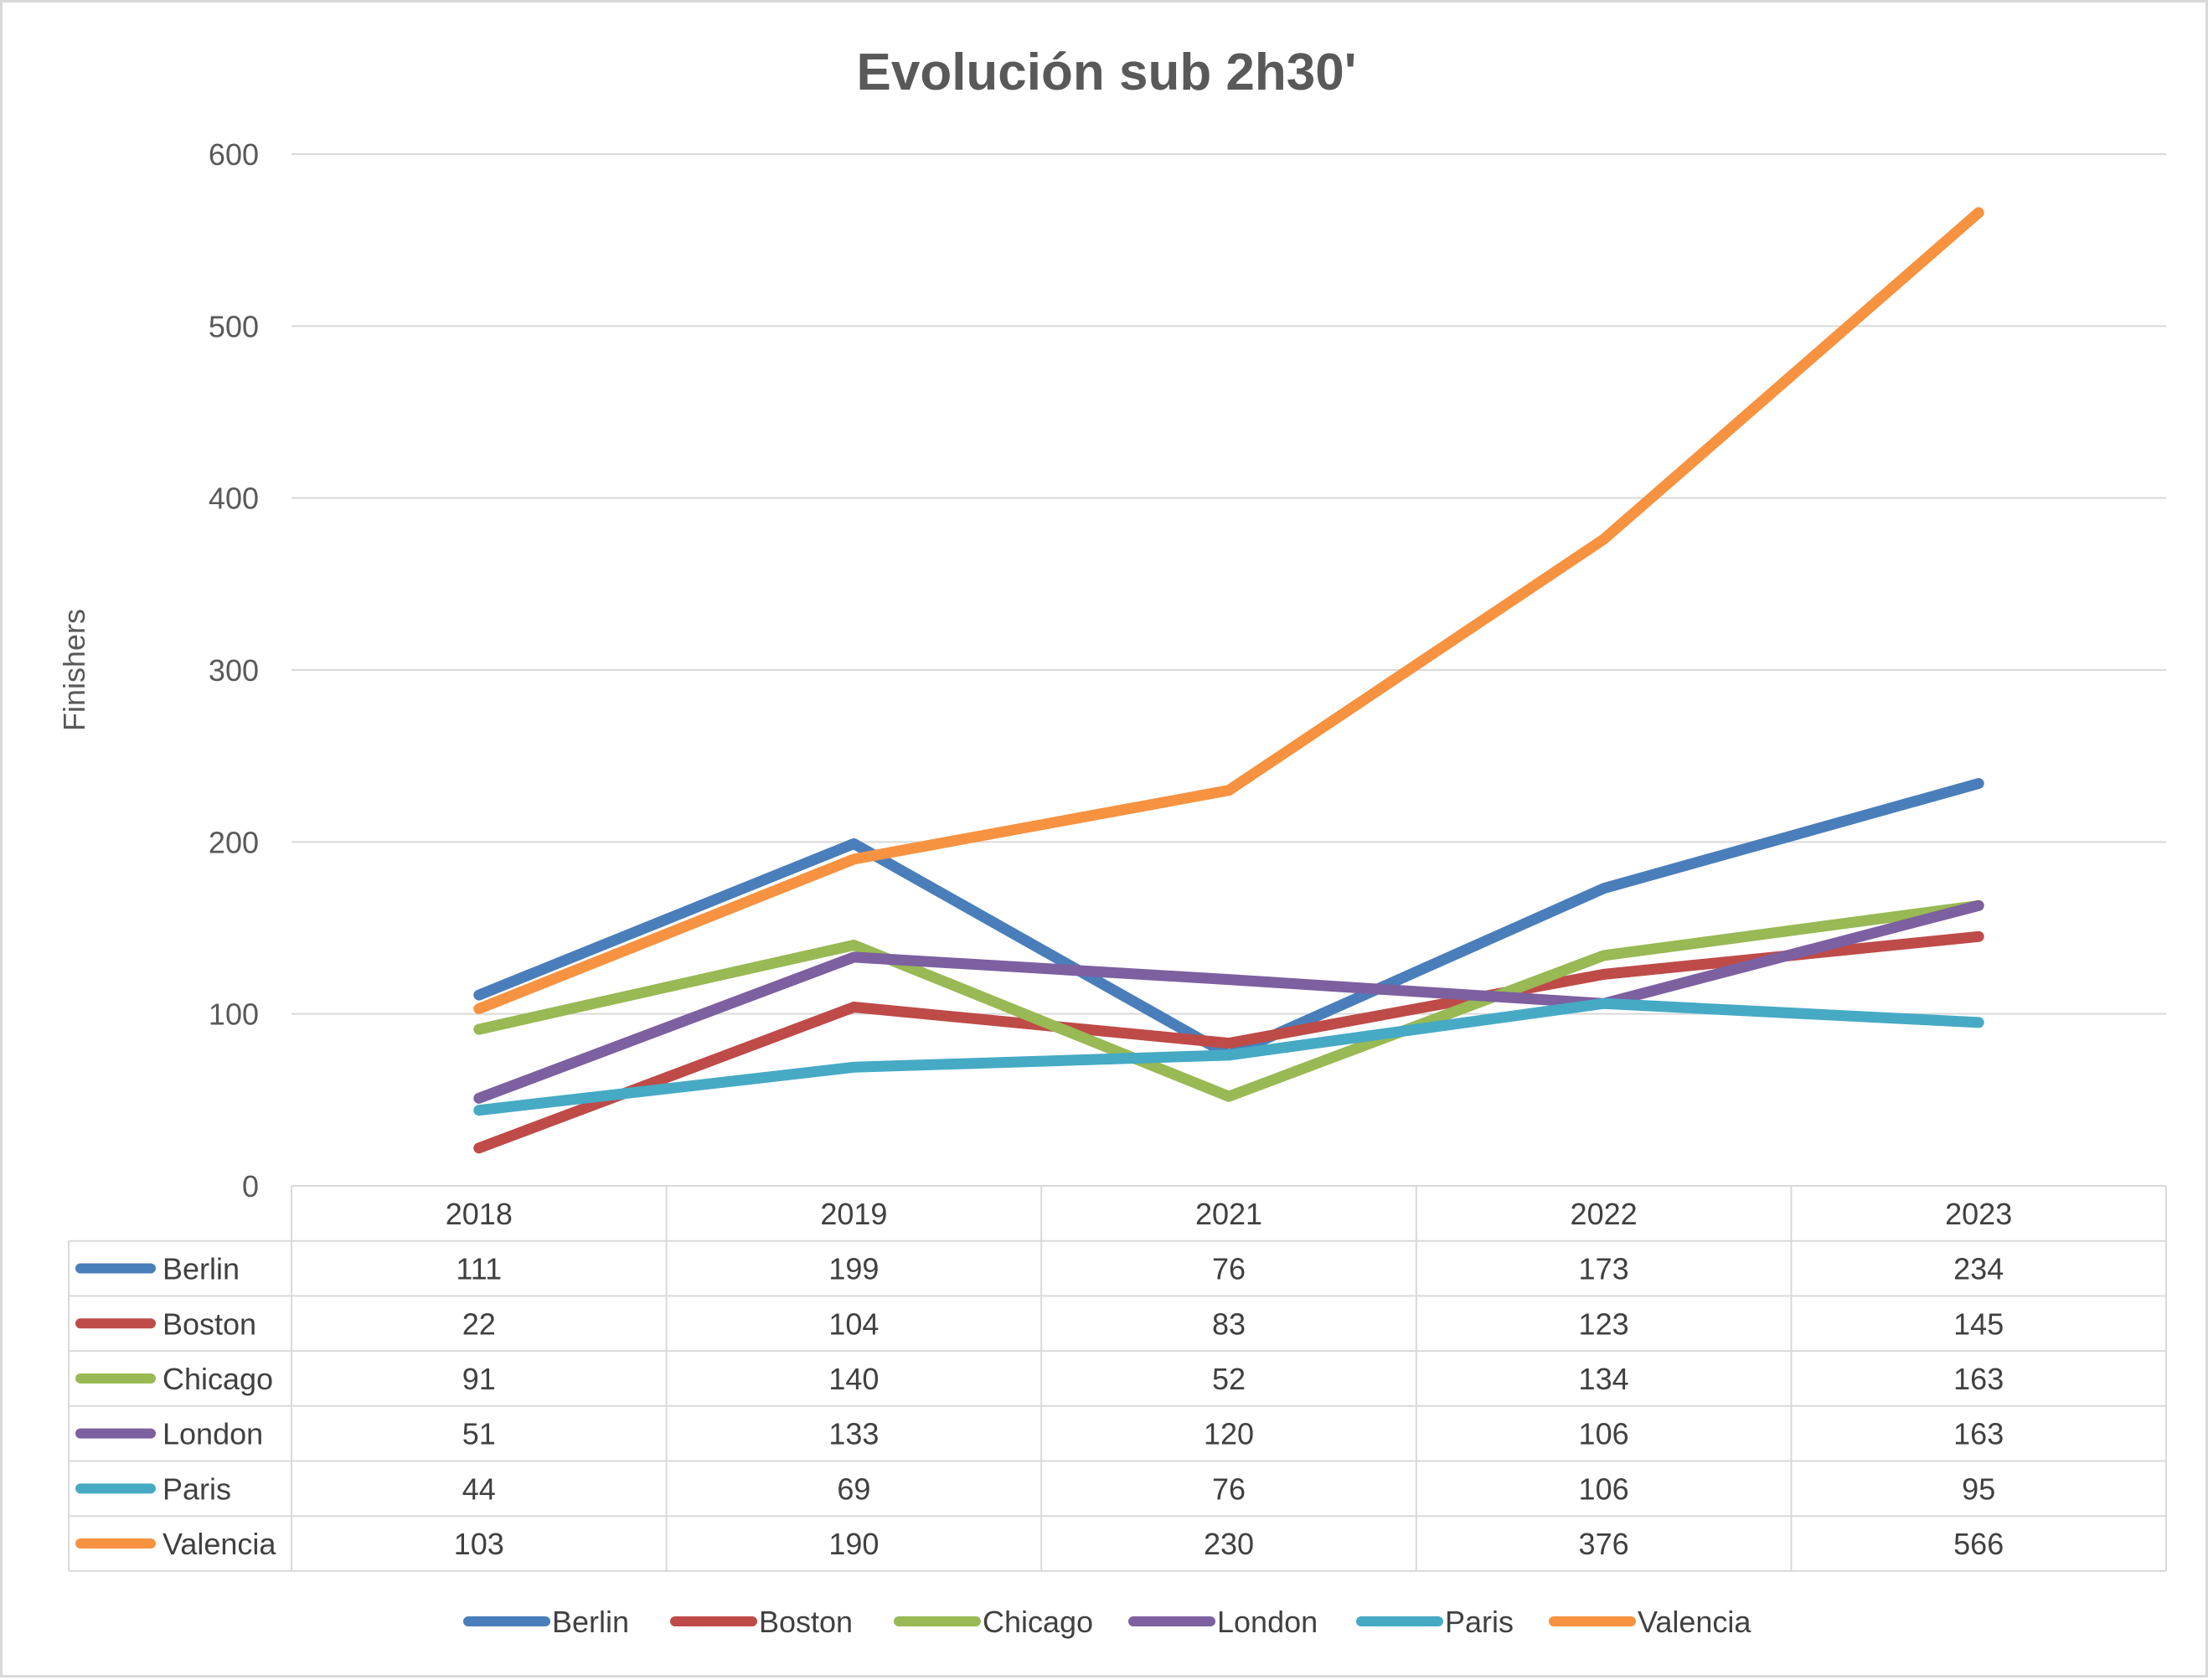  What do you see at coordinates (234, 326) in the screenshot?
I see `y-tick-label: 500` at bounding box center [234, 326].